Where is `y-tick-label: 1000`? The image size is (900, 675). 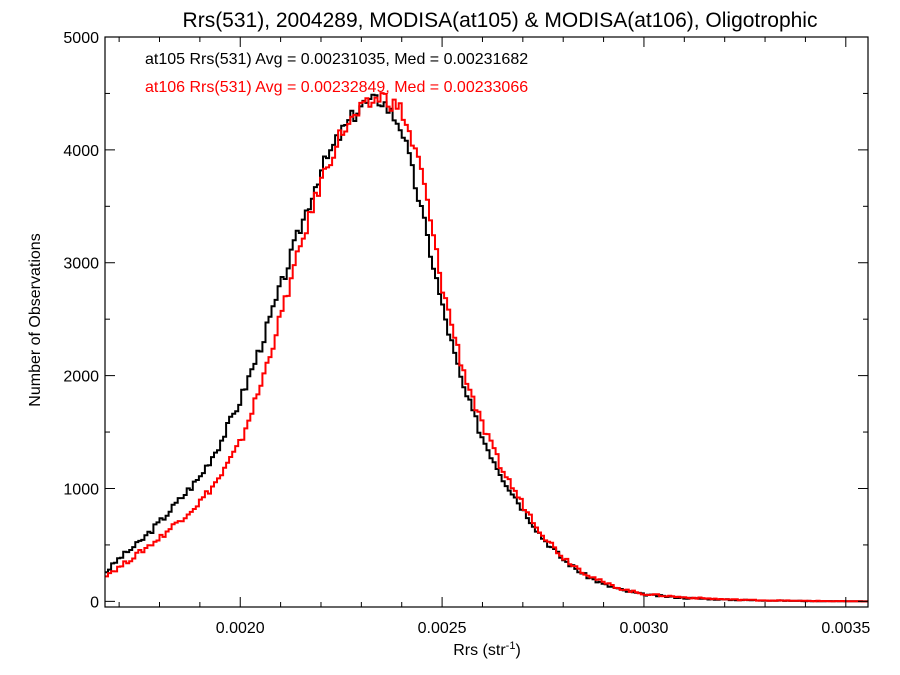
y-tick-label: 1000 is located at coordinates (81, 489).